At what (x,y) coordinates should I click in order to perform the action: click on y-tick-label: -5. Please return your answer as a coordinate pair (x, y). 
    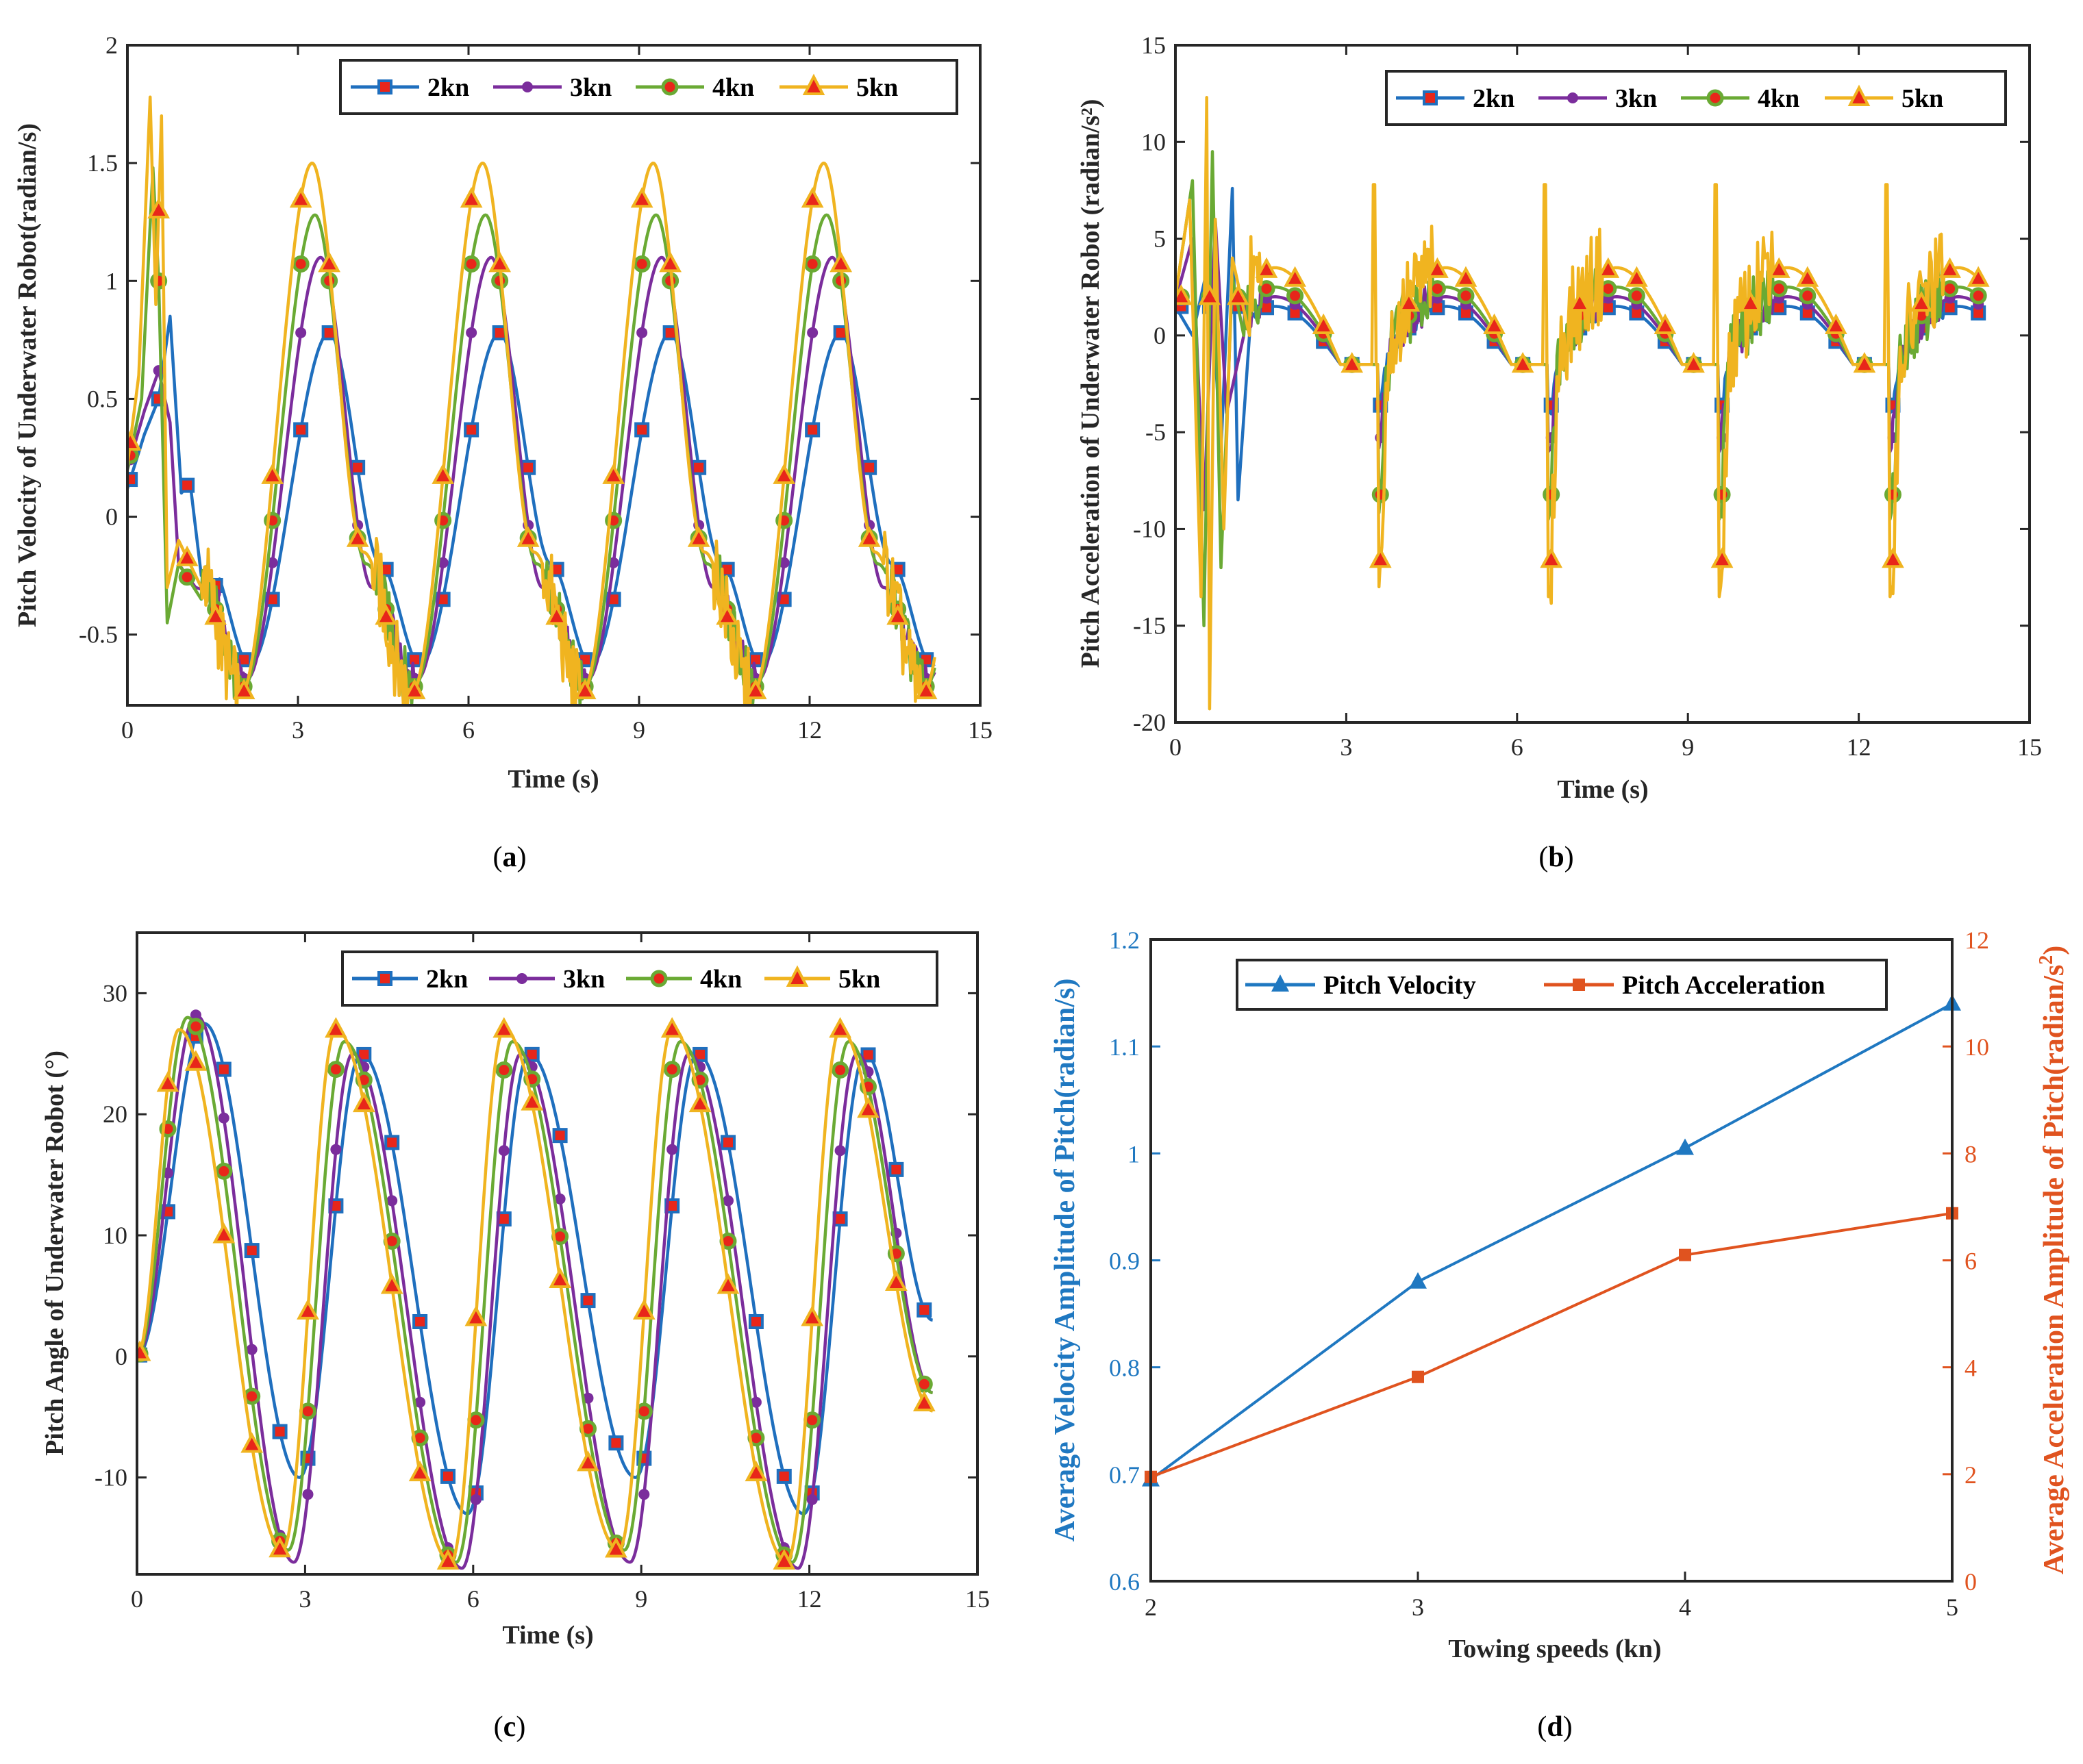
    Looking at the image, I should click on (1155, 432).